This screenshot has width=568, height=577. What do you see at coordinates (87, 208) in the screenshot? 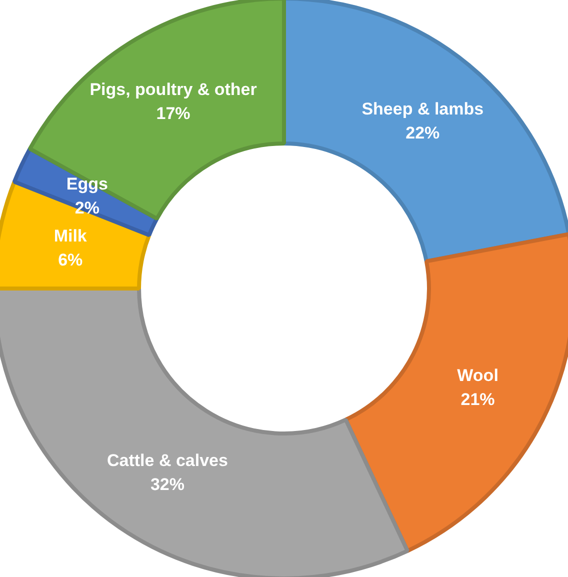
I see `data-label: 2%` at bounding box center [87, 208].